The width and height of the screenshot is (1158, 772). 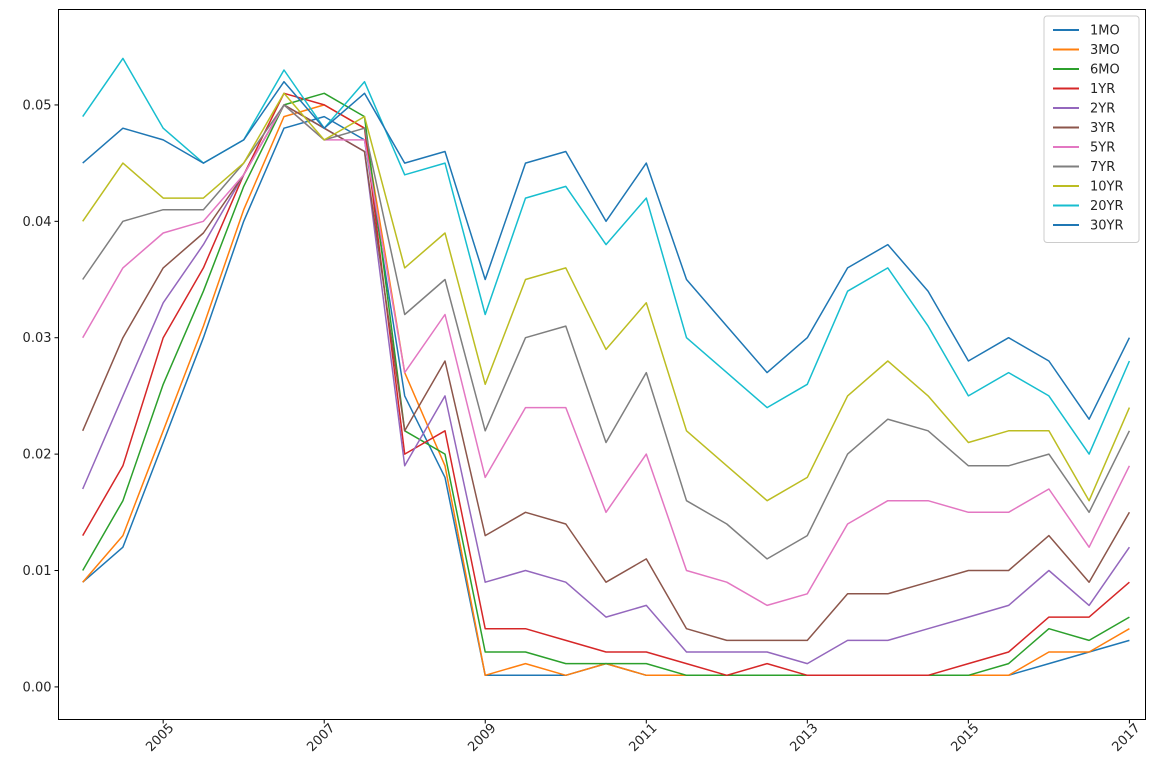 I want to click on y-tick-label: 0.05, so click(x=37, y=105).